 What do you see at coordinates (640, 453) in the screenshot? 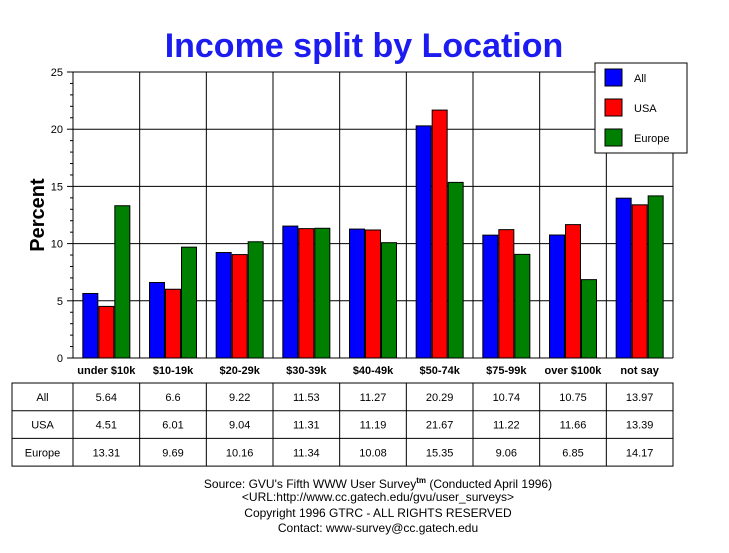
I see `table-cell: 14.17` at bounding box center [640, 453].